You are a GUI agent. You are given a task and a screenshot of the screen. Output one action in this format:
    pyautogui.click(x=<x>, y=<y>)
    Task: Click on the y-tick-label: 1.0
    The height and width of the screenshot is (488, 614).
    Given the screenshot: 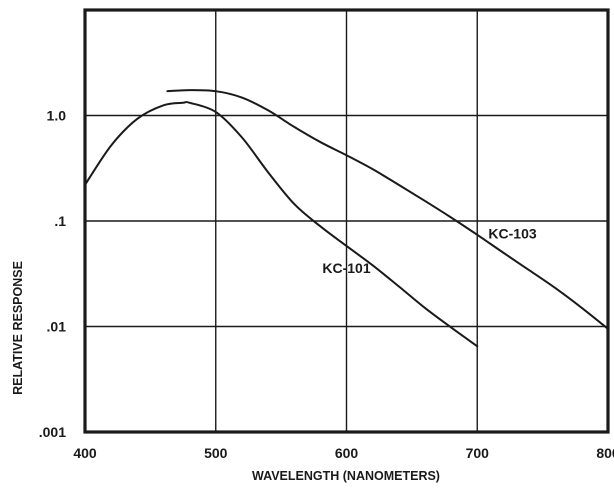 What is the action you would take?
    pyautogui.click(x=57, y=116)
    